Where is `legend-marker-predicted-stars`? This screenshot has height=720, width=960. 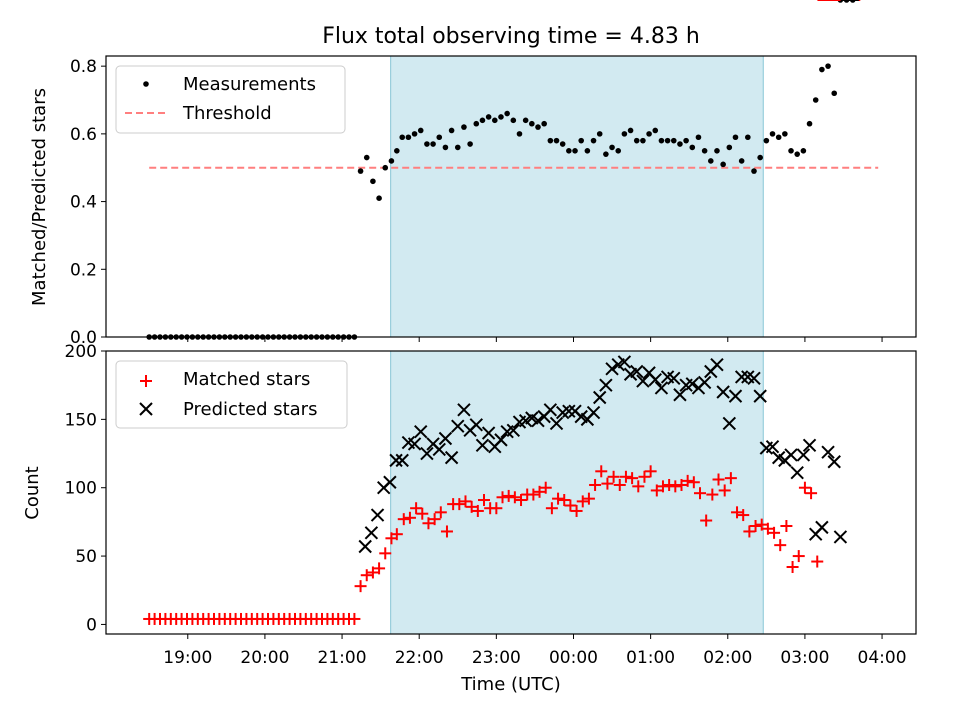
legend-marker-predicted-stars is located at coordinates (146, 409).